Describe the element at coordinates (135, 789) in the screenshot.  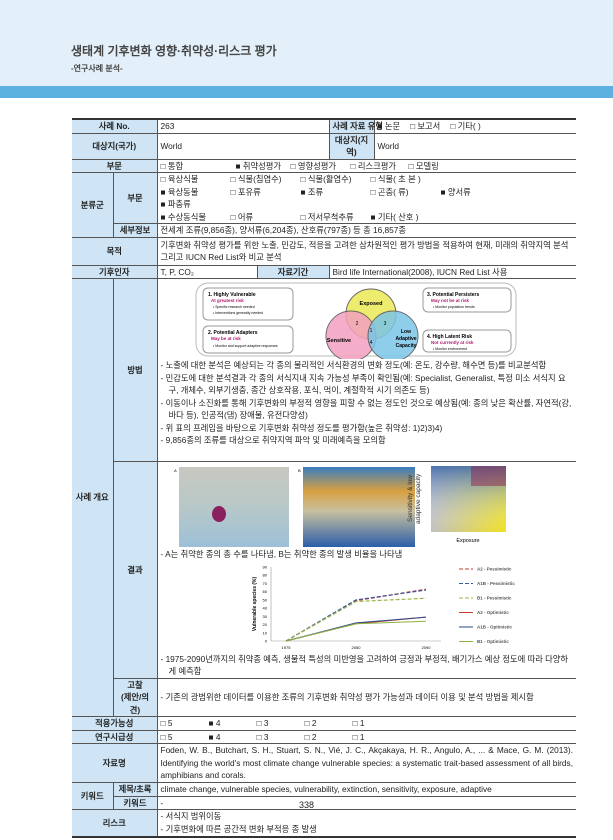
I see `keyword-sub1: 제목/초록` at that location.